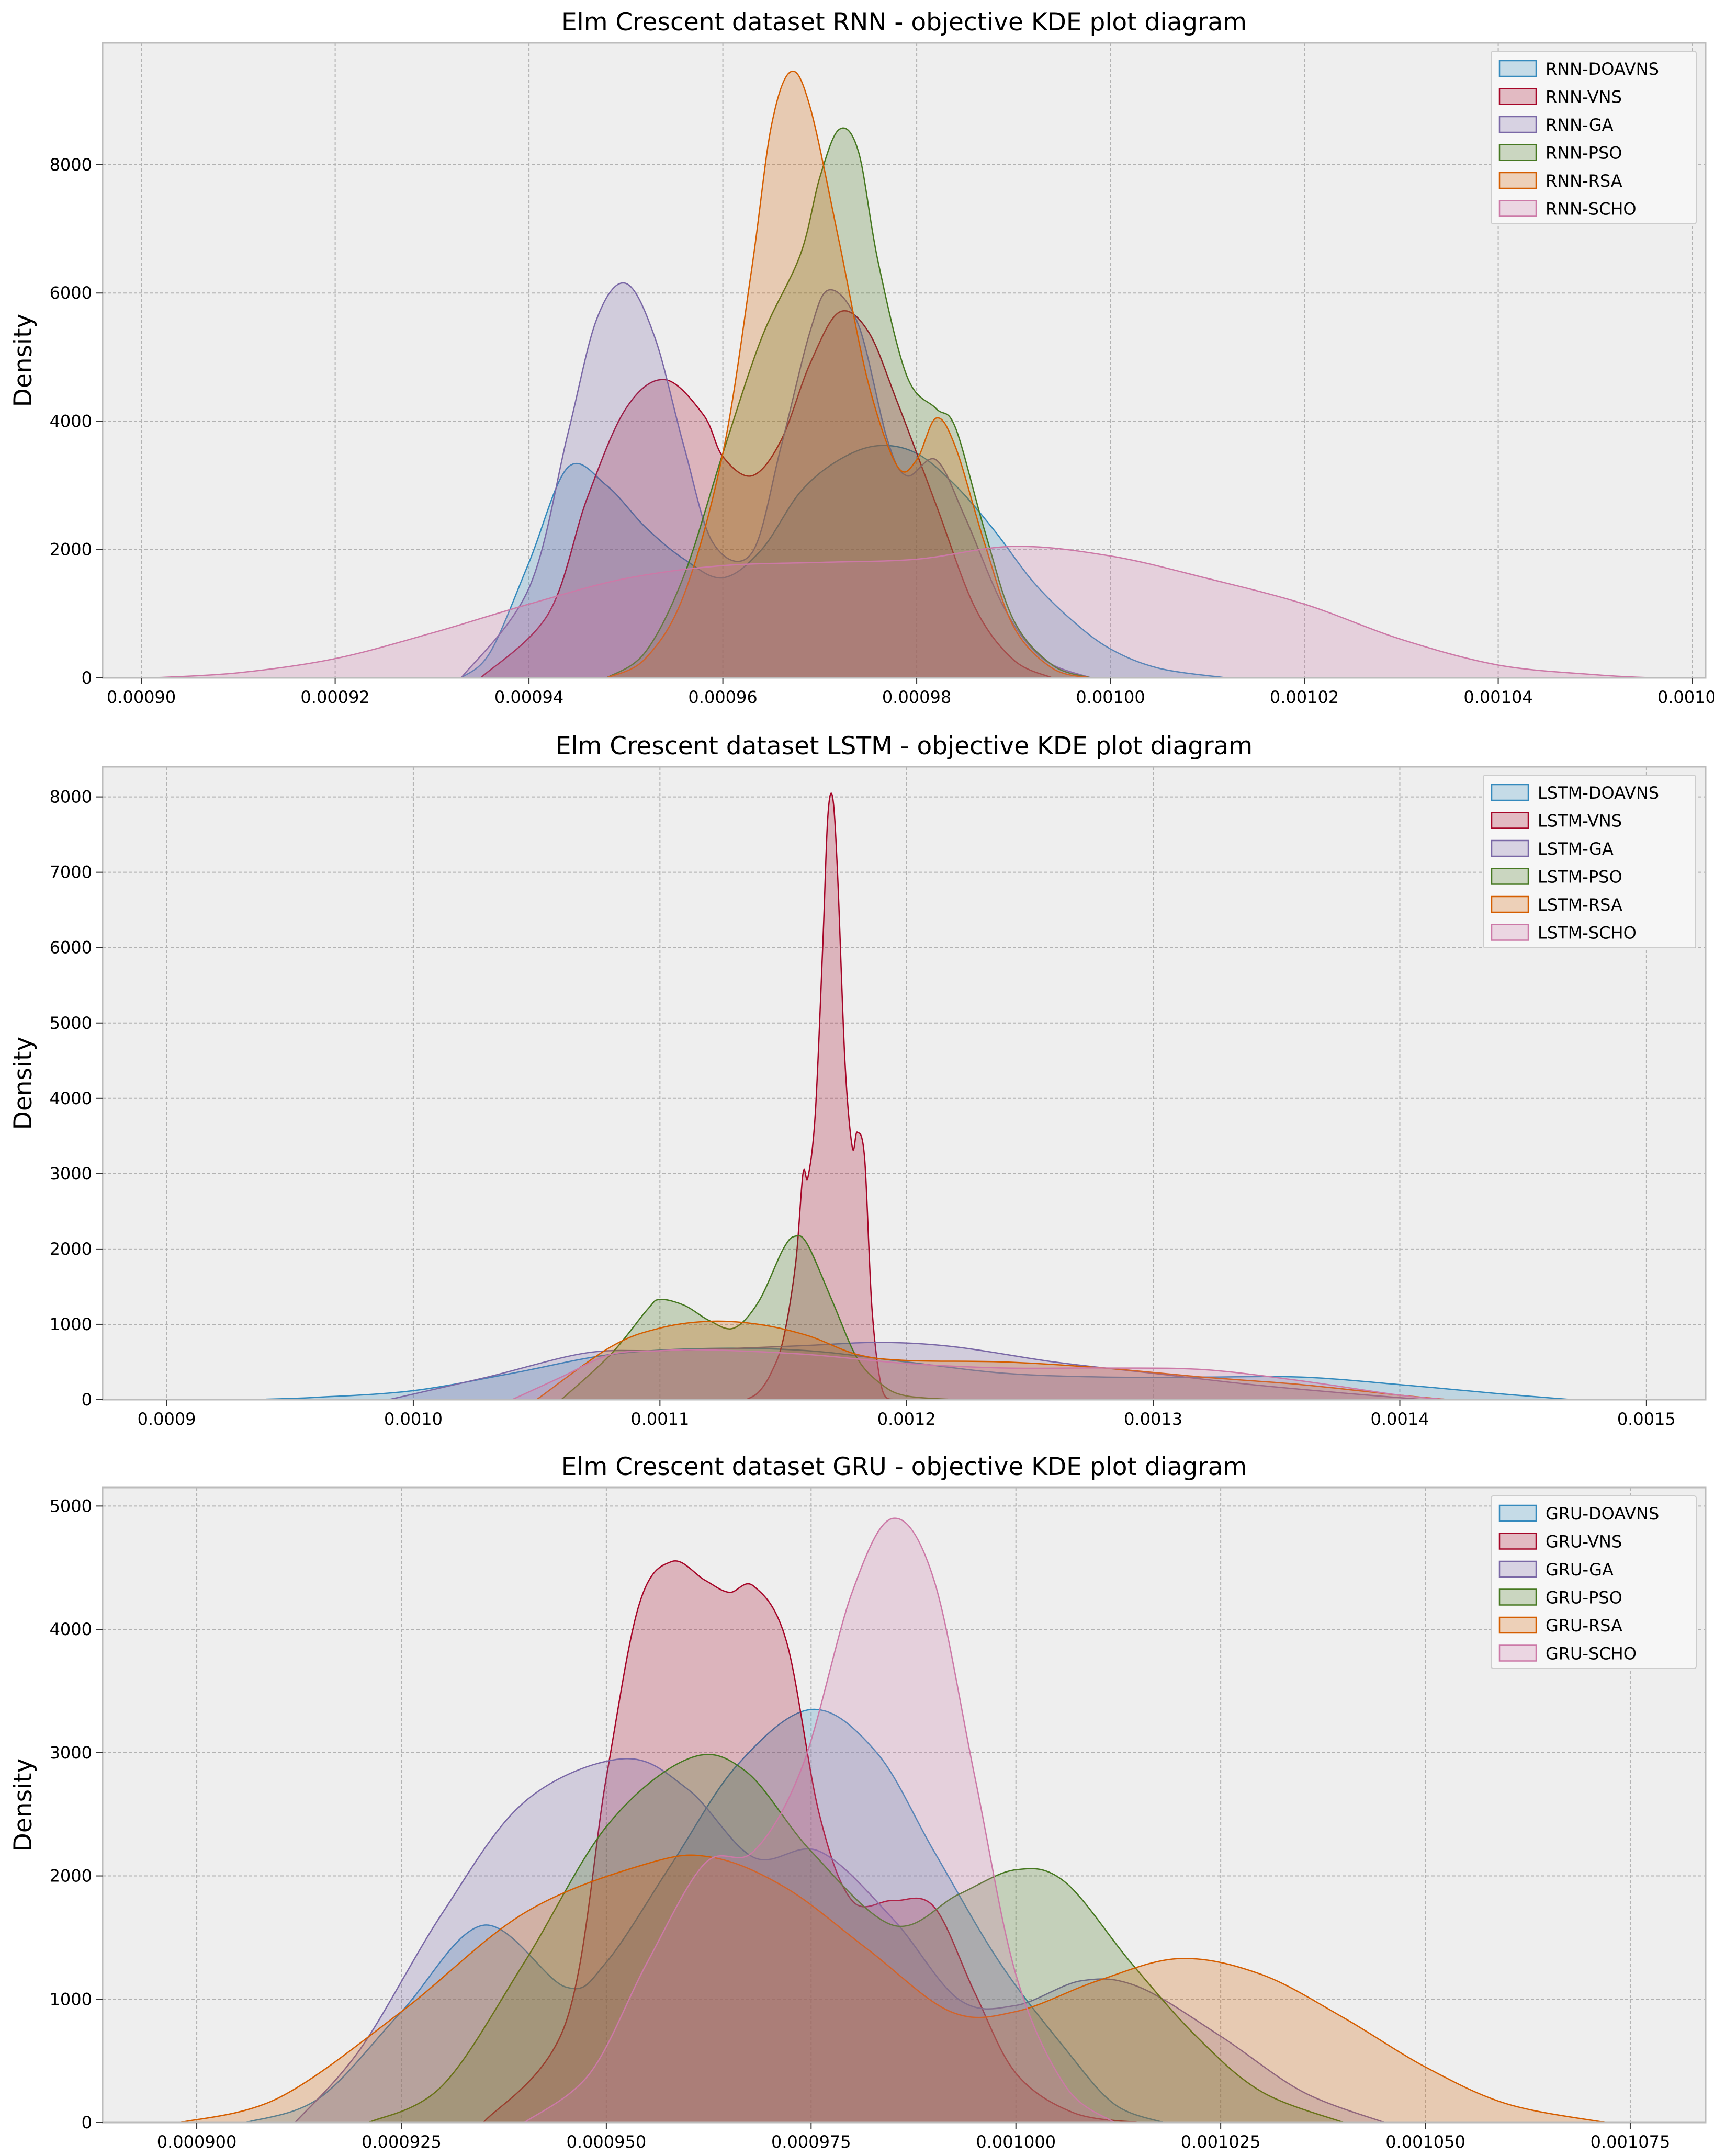  What do you see at coordinates (71, 293) in the screenshot?
I see `y-tick-label: 6000` at bounding box center [71, 293].